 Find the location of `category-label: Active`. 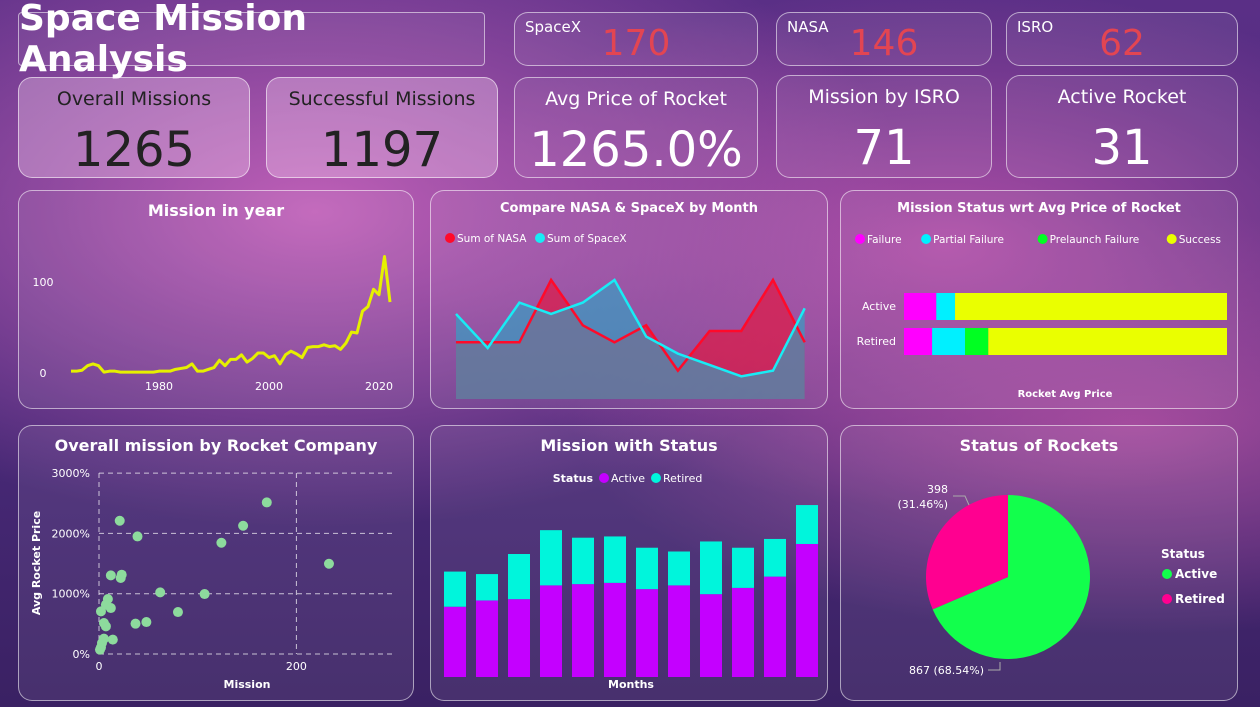

category-label: Active is located at coordinates (879, 306).